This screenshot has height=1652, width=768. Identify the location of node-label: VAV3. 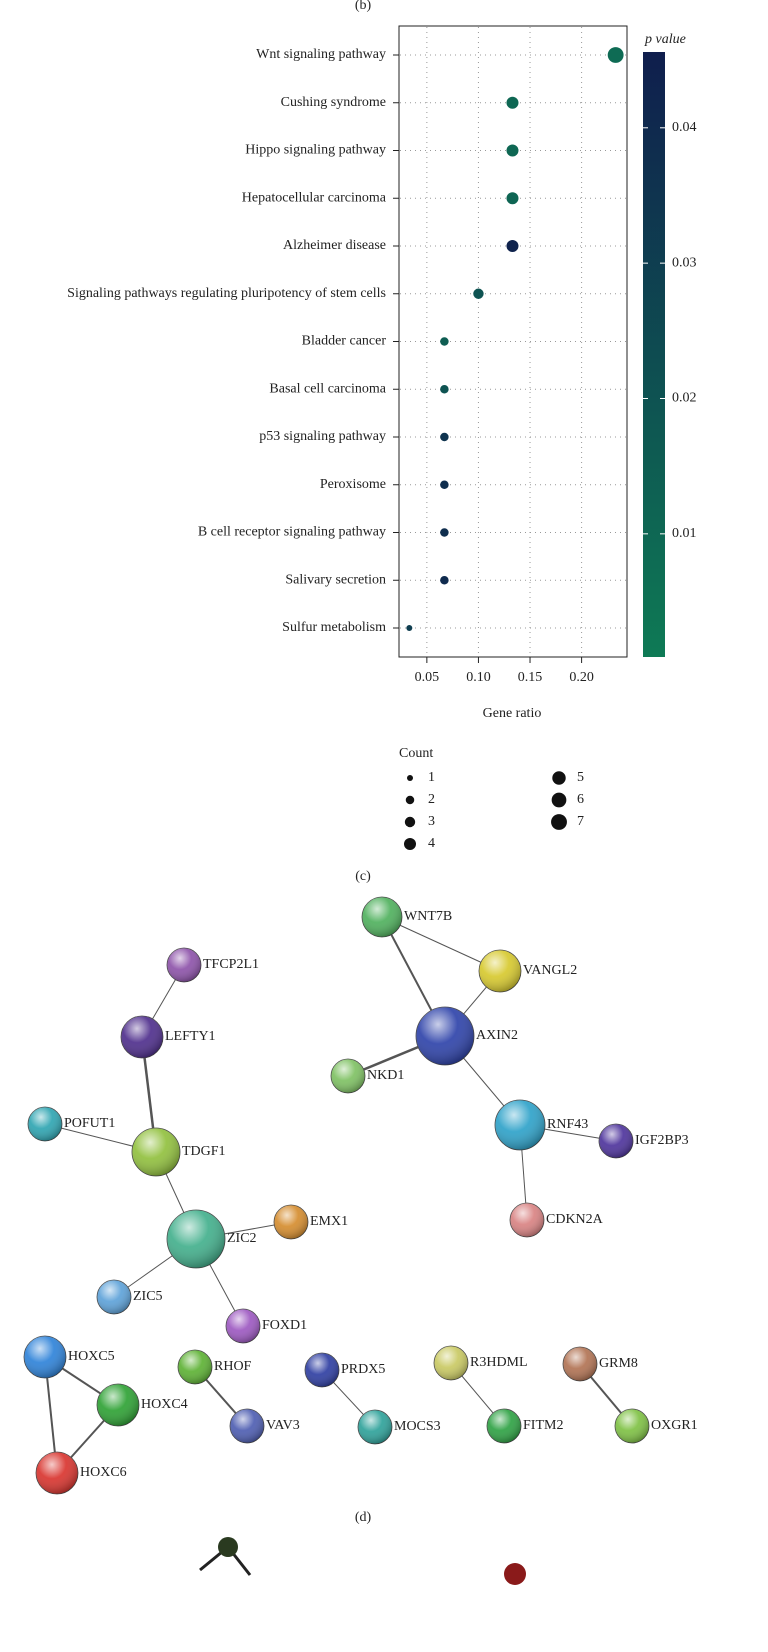
(283, 1425).